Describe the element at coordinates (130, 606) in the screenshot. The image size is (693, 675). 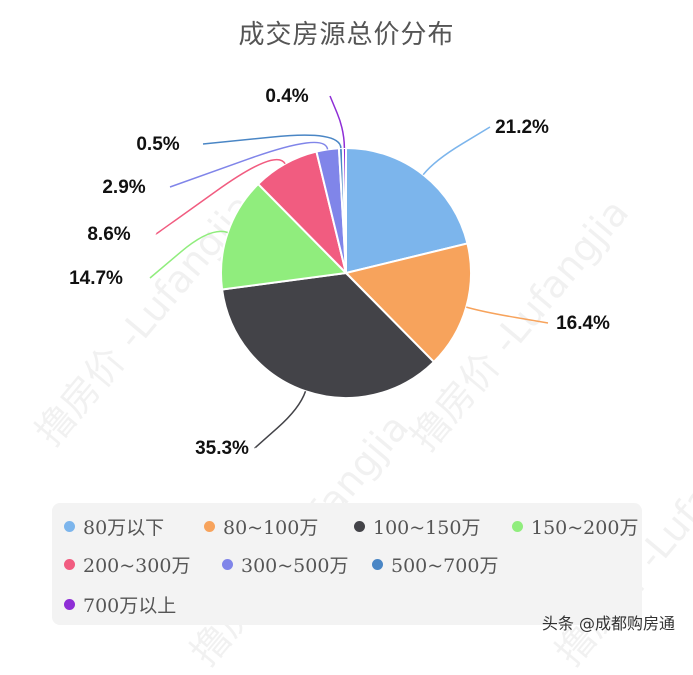
I see `legend-label: 700万以上` at that location.